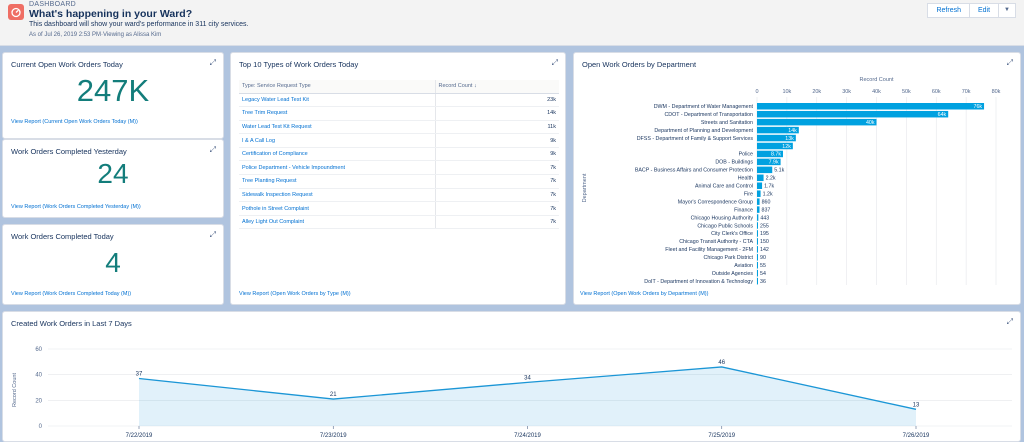  Describe the element at coordinates (139, 436) in the screenshot. I see `x-tick-label: 7/22/2019` at that location.